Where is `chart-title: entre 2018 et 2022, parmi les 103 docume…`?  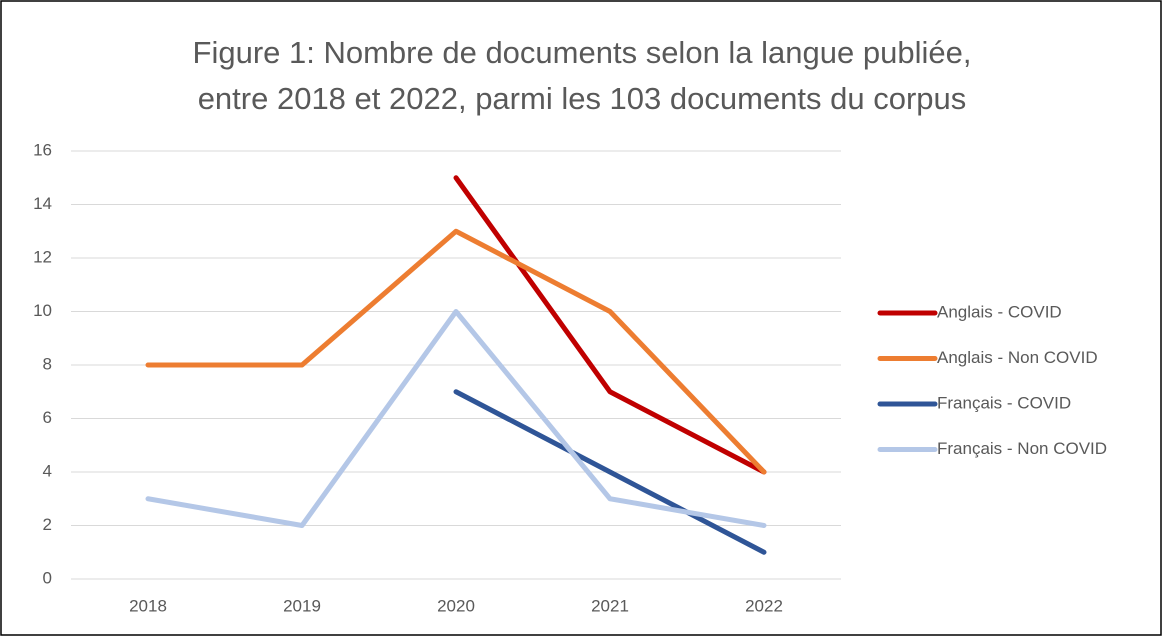
chart-title: entre 2018 et 2022, parmi les 103 docume… is located at coordinates (582, 98).